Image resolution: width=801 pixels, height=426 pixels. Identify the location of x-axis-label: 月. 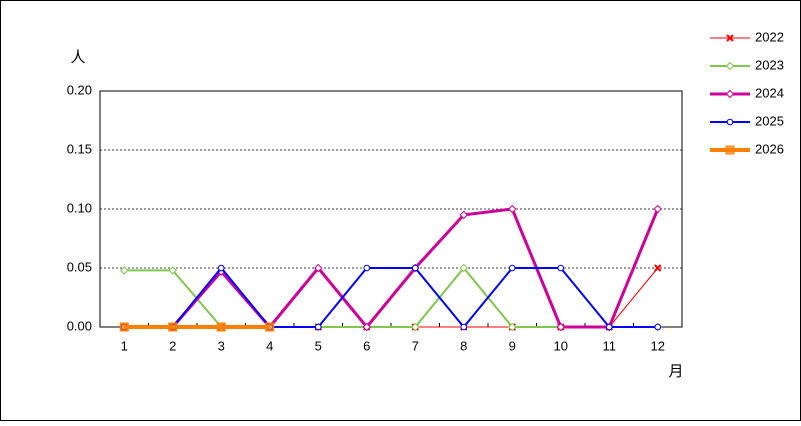
(675, 371).